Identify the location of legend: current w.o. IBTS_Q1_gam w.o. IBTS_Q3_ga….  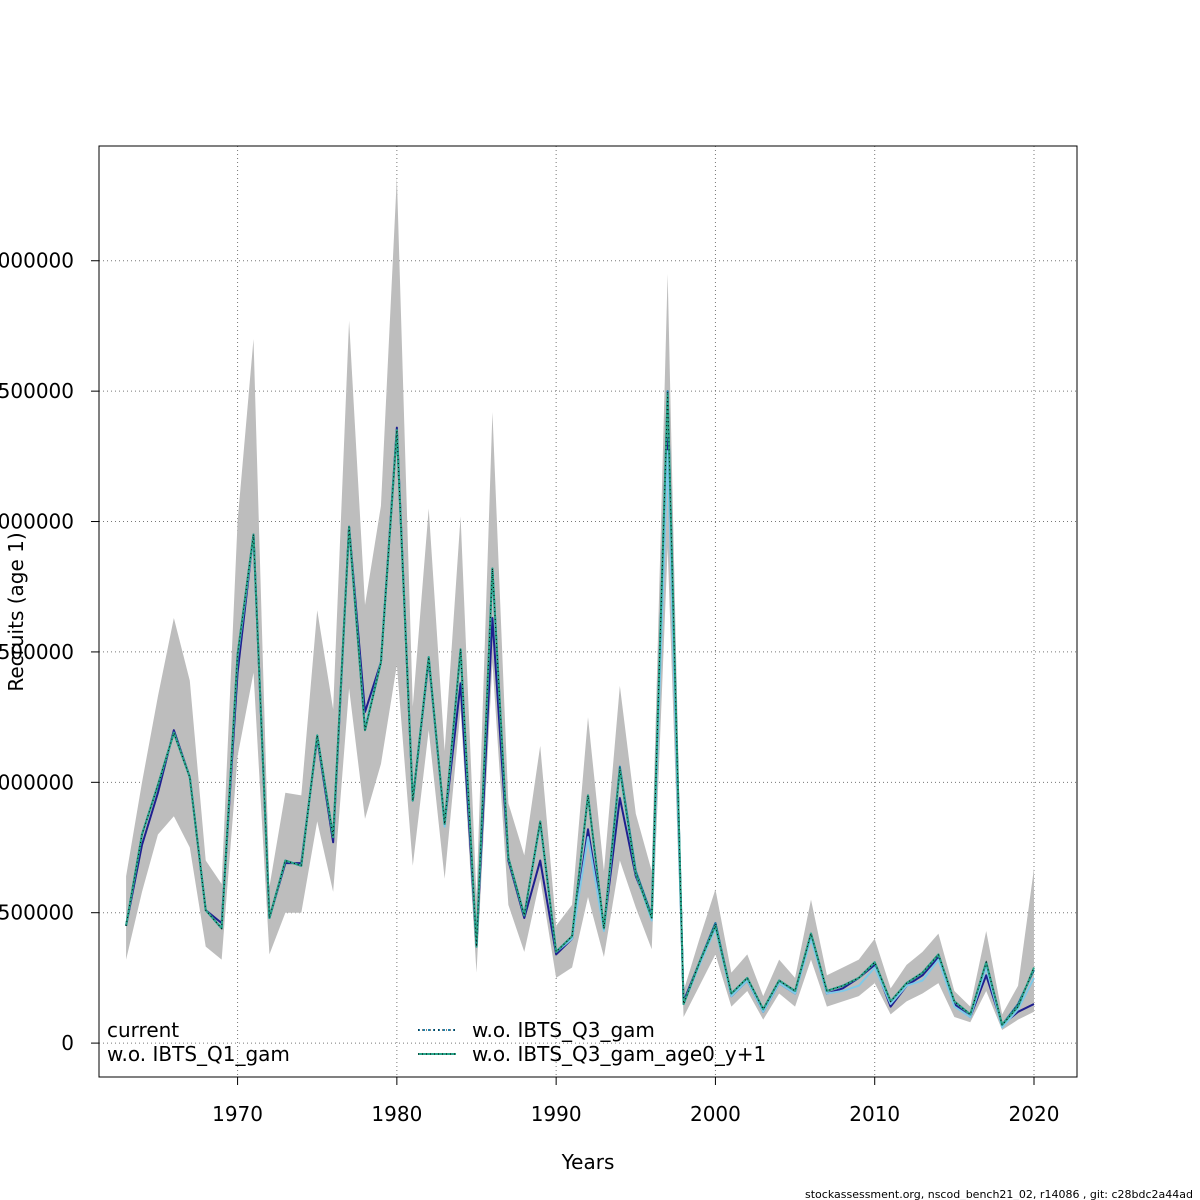
(436, 1042).